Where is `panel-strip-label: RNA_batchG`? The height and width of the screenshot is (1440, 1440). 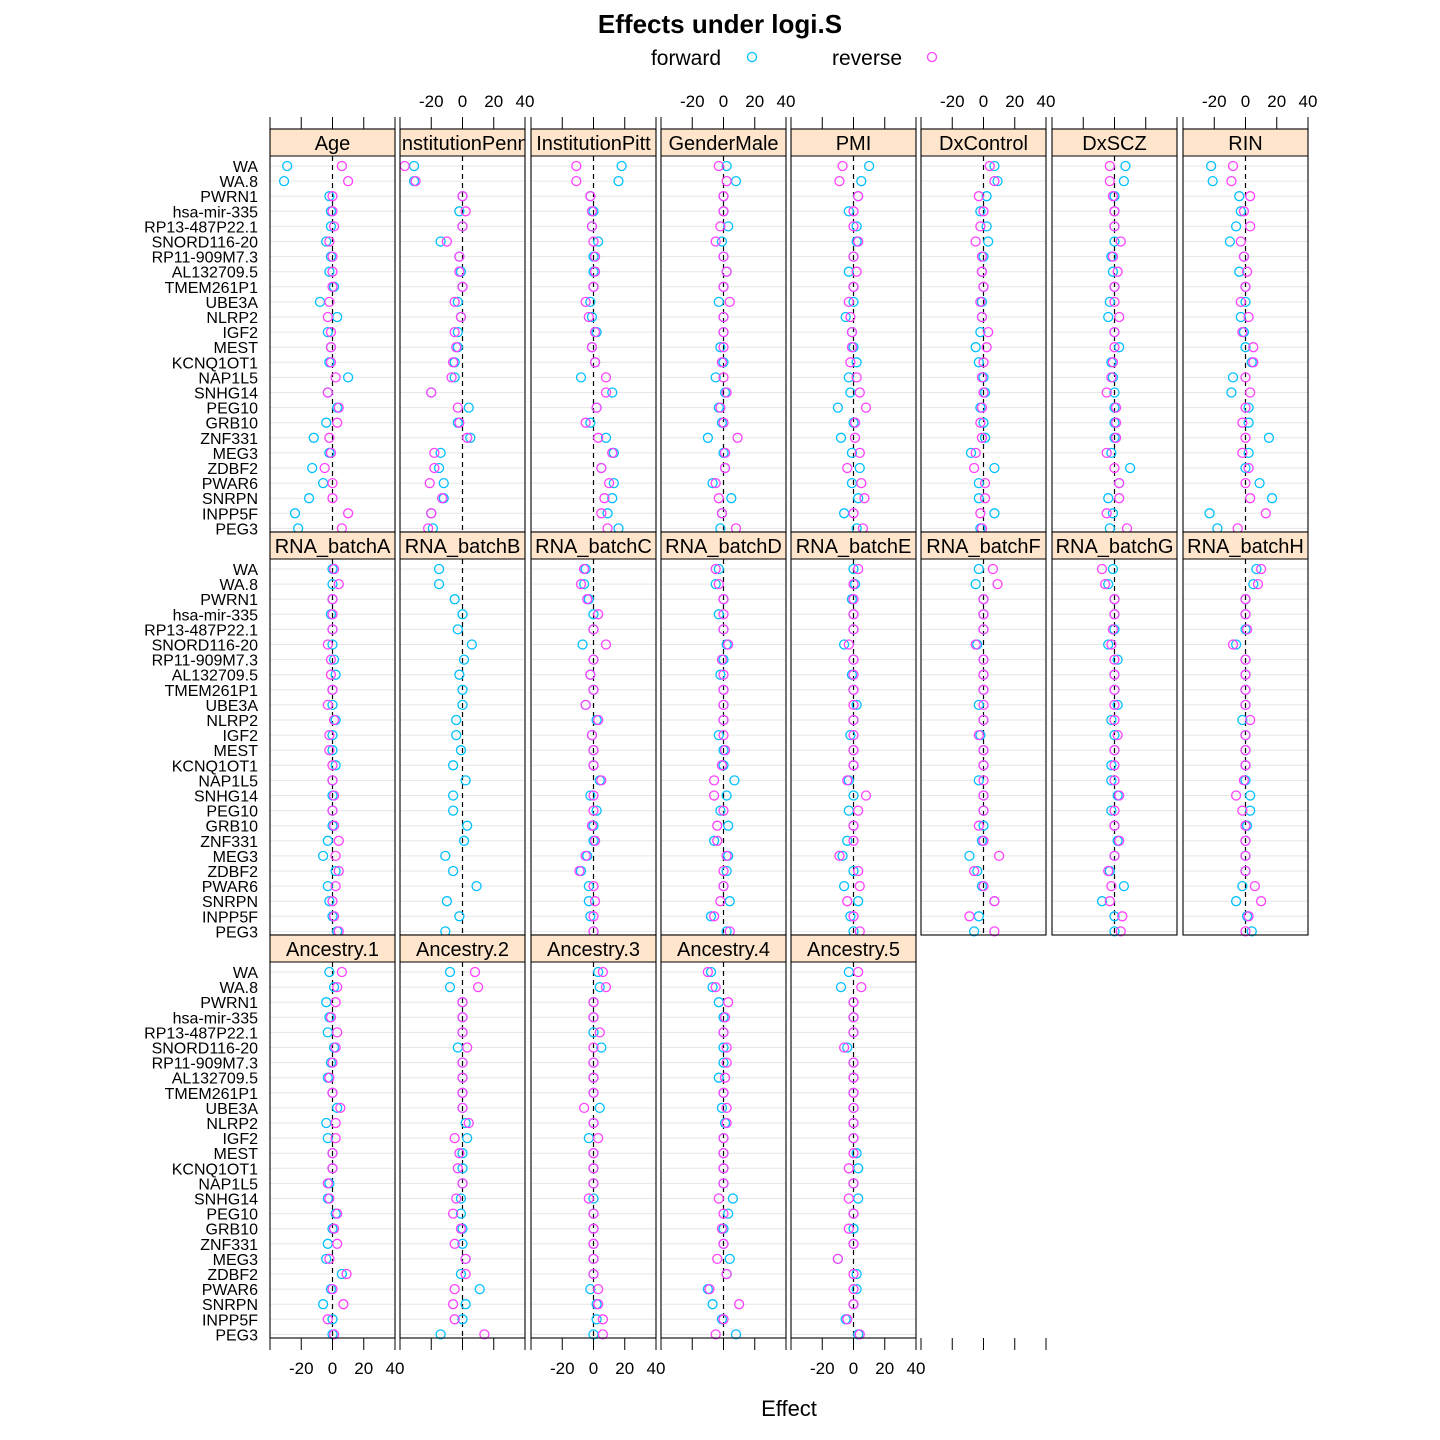 panel-strip-label: RNA_batchG is located at coordinates (1115, 547).